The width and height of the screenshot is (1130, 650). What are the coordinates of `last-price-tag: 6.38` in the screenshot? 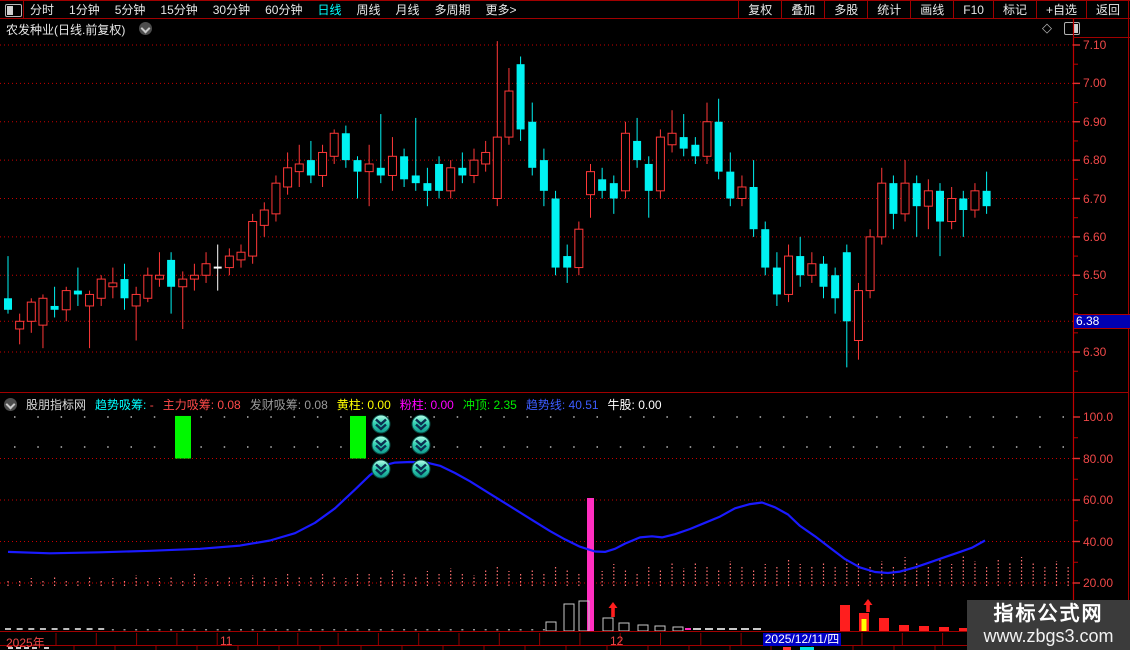 It's located at (1102, 322).